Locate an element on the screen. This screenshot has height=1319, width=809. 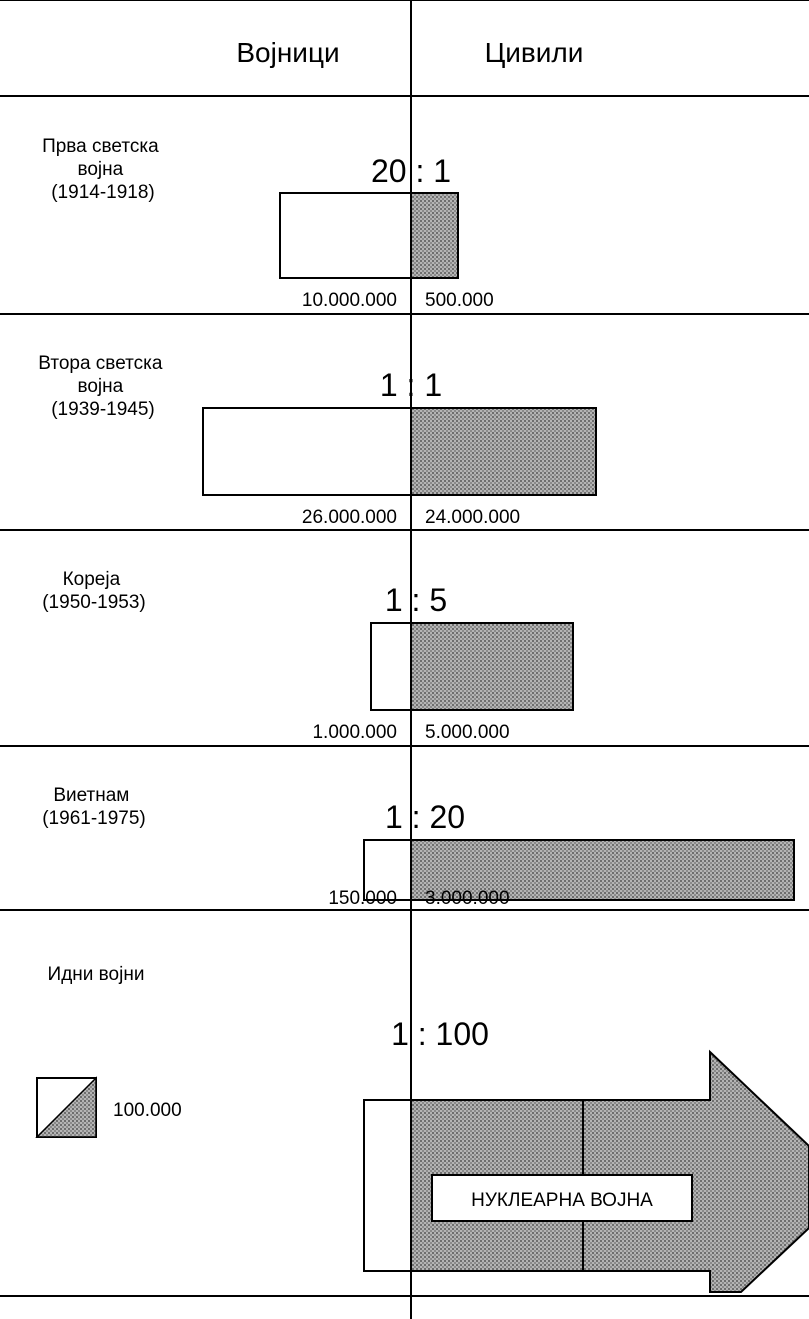
soldiers-value-label: 150.000 is located at coordinates (362, 898).